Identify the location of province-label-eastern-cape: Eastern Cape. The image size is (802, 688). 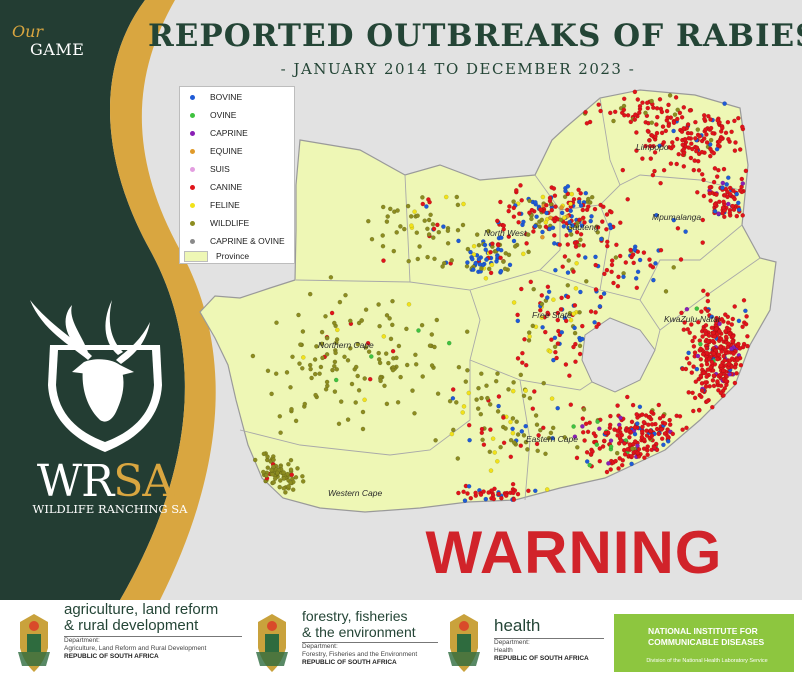
(552, 439).